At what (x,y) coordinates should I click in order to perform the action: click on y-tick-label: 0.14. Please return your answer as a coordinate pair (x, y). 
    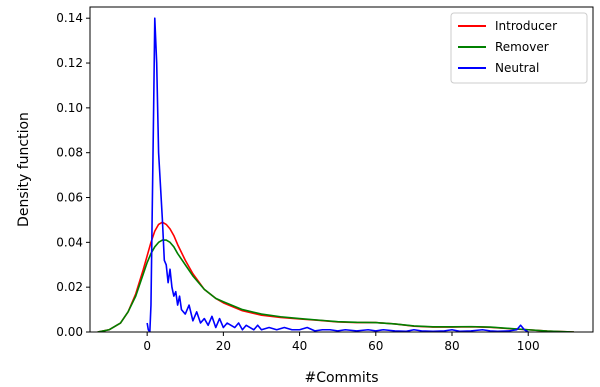
    Looking at the image, I should click on (69, 18).